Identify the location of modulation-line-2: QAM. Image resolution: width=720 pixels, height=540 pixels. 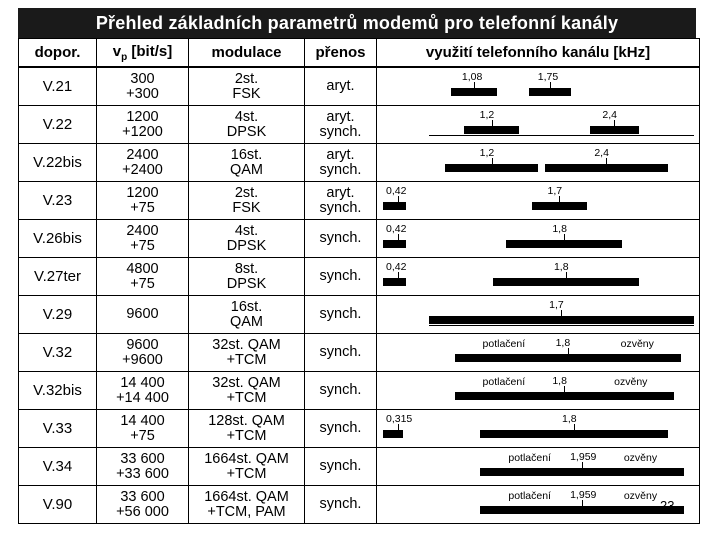
(246, 169).